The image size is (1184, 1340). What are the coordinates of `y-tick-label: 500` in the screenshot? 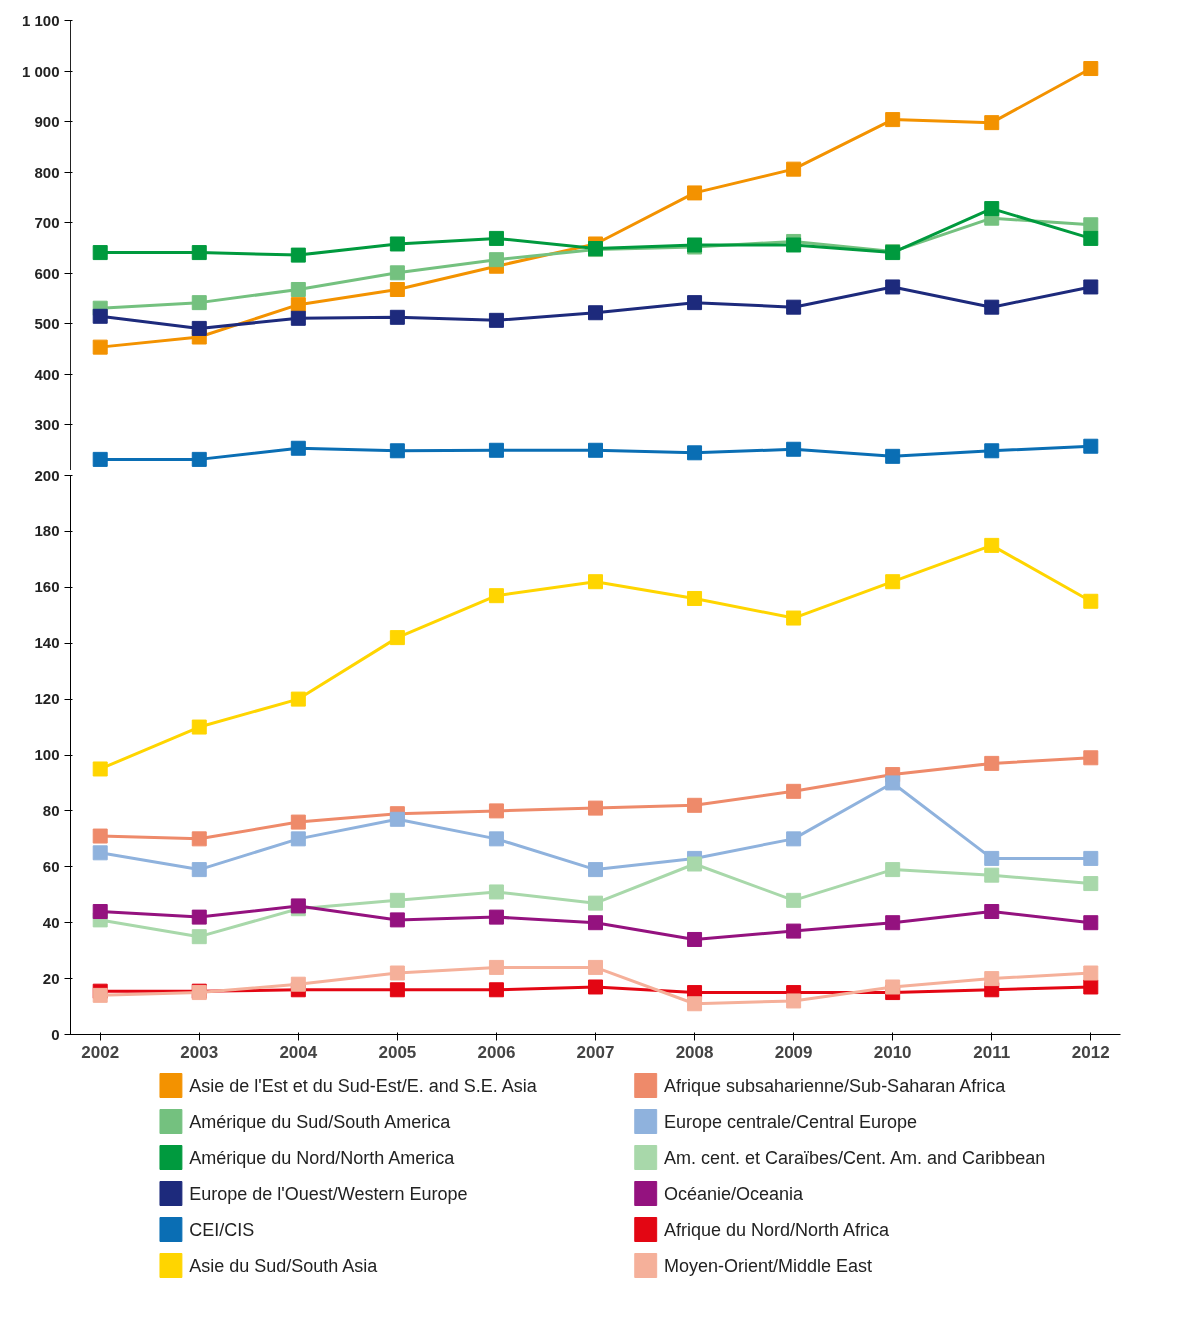 It's located at (47, 324).